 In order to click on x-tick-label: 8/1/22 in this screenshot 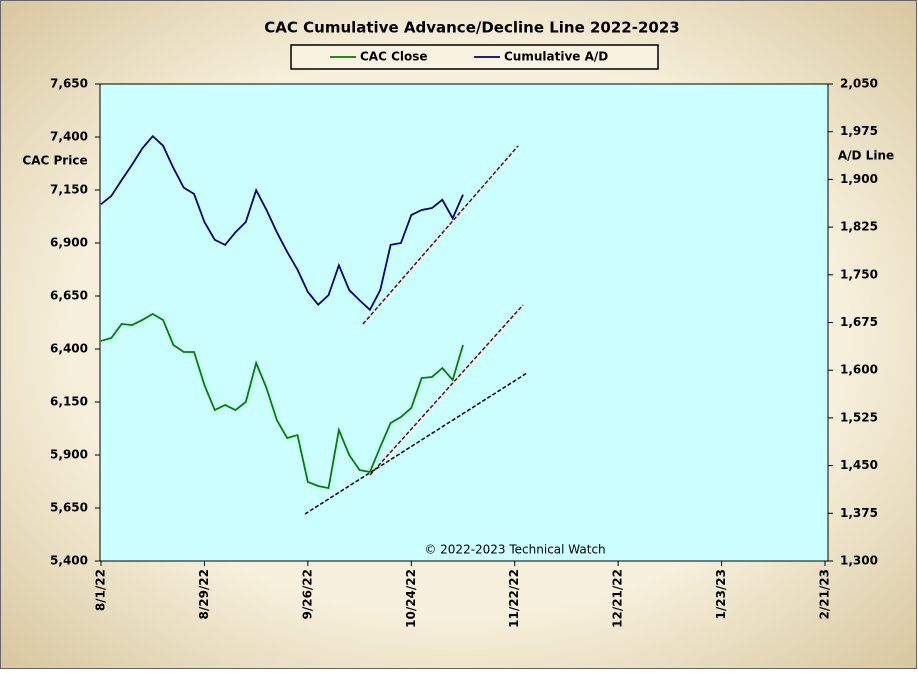, I will do `click(101, 590)`.